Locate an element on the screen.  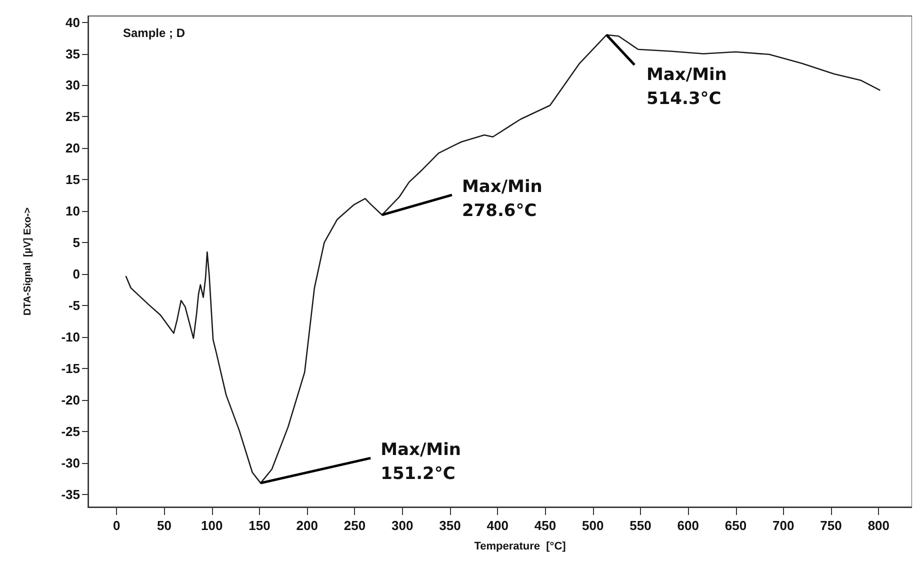
annotation: Max/Min 278.6°C is located at coordinates (502, 198).